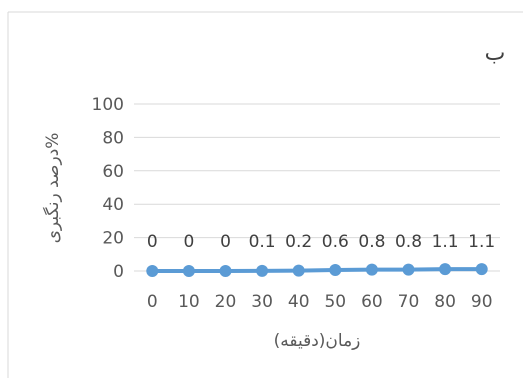 The width and height of the screenshot is (523, 378). I want to click on series-line-layer, so click(317, 270).